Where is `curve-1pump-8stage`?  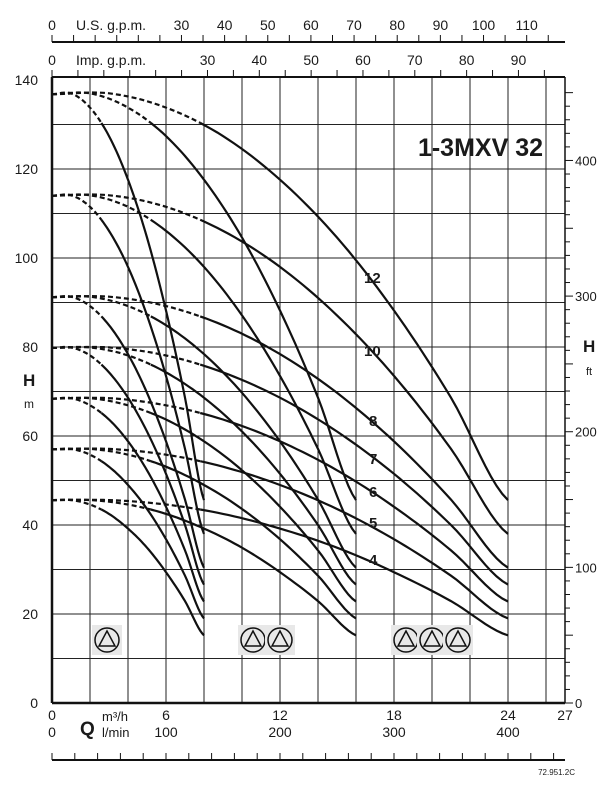
curve-1pump-8stage is located at coordinates (152, 442).